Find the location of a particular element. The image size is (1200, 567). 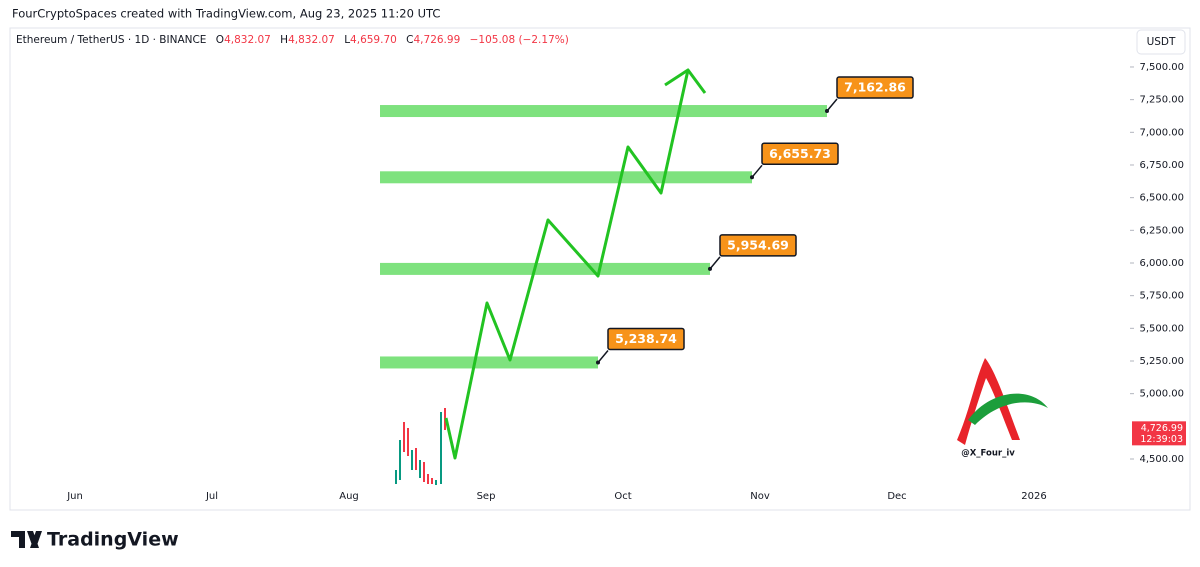

logo-swoosh is located at coordinates (1008, 409).